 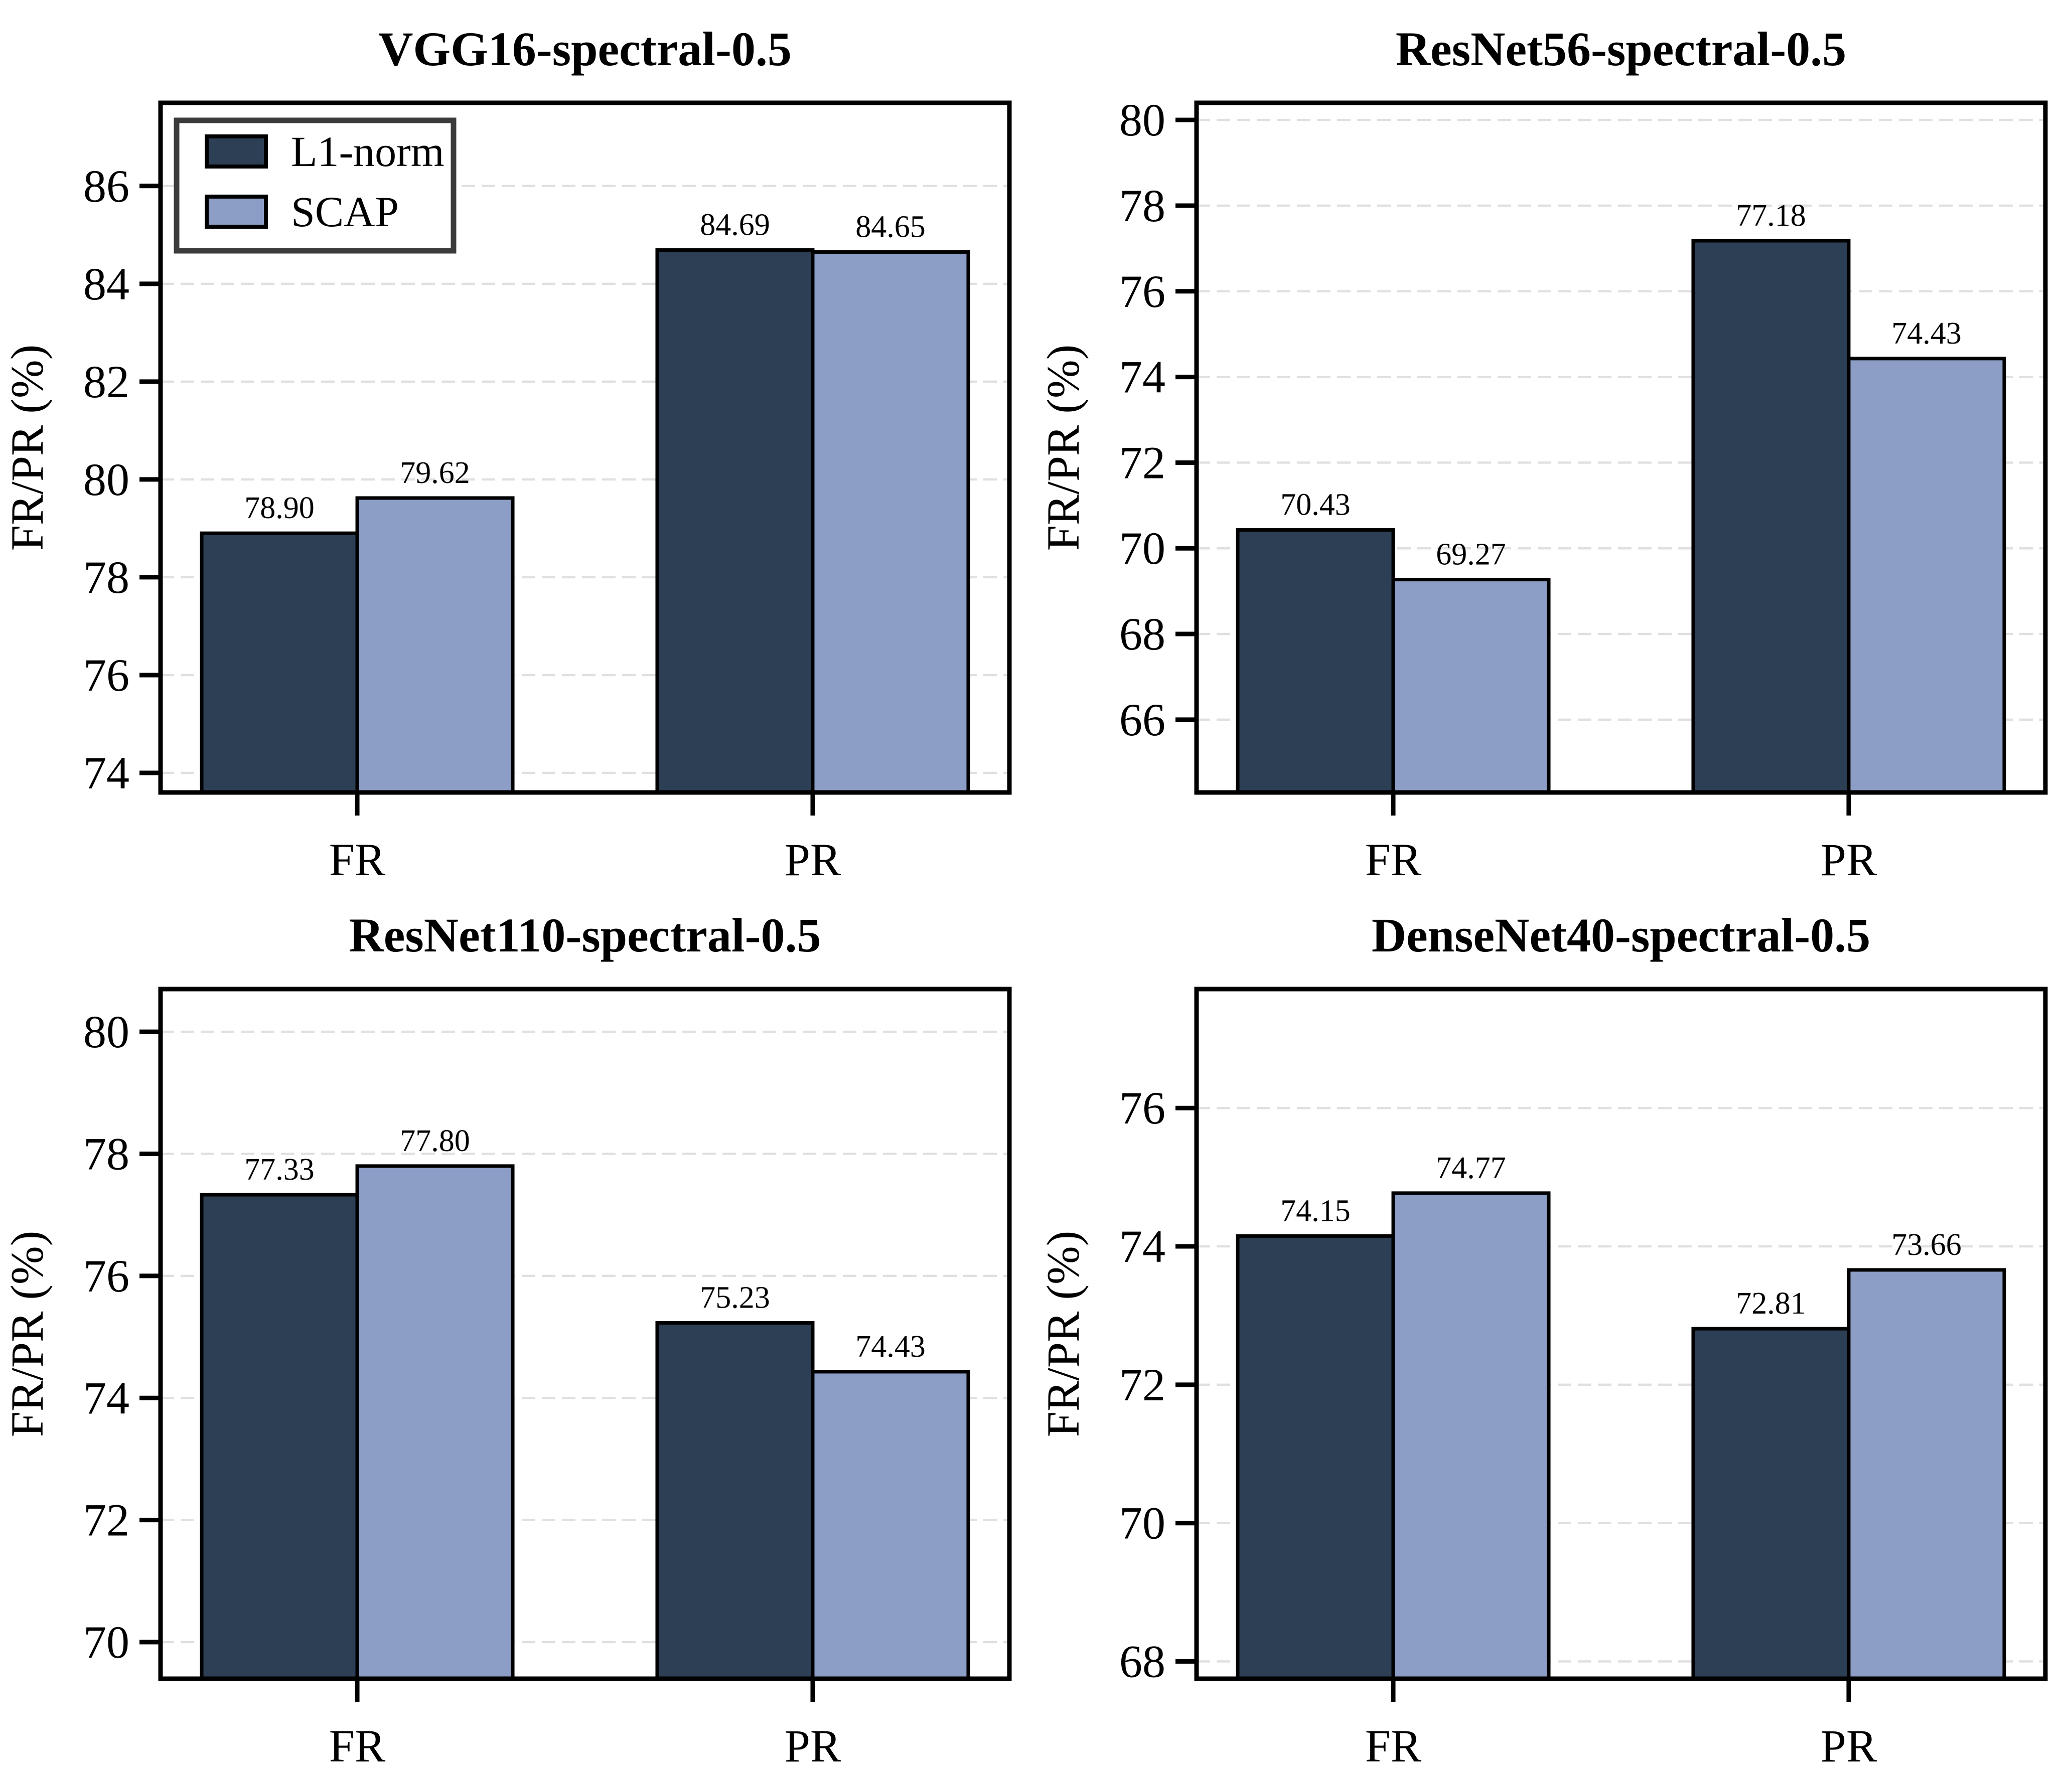 I want to click on y-tick-label: 66, so click(x=1142, y=719).